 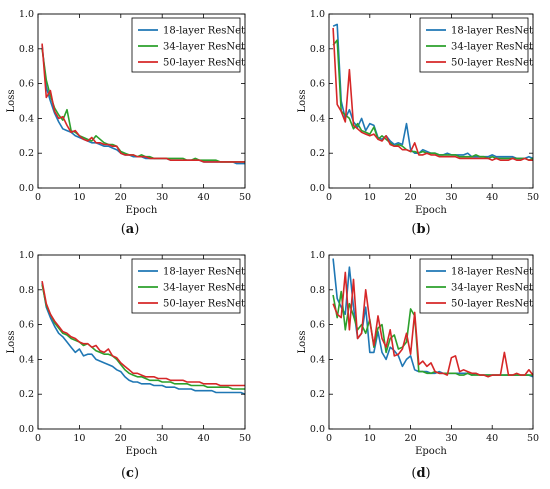 I want to click on caption-letter: b, so click(x=420, y=229).